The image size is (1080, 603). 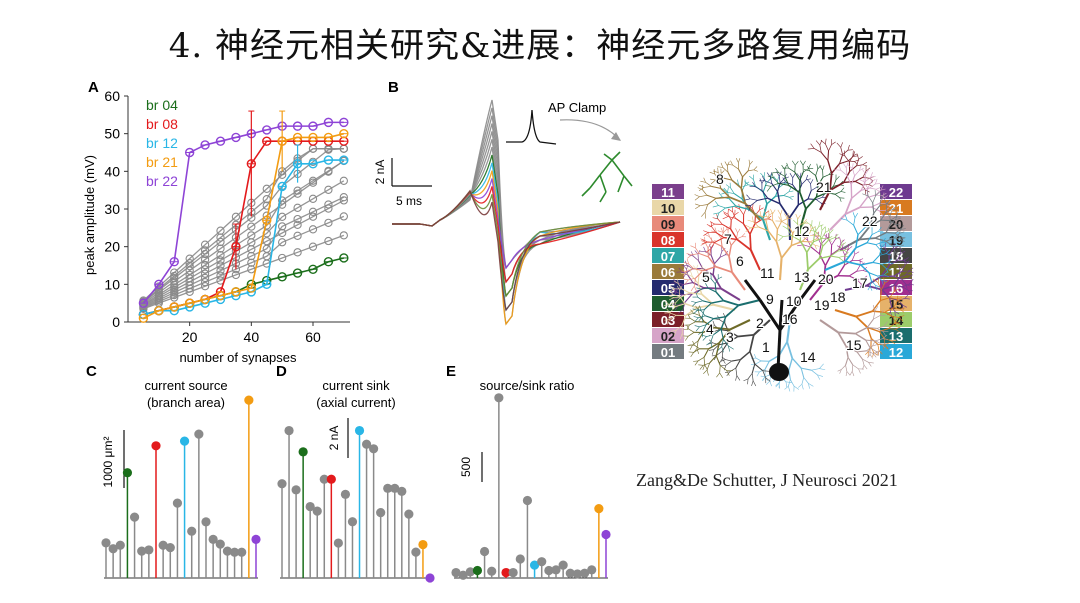 I want to click on branch-label-01: 01, so click(x=668, y=352).